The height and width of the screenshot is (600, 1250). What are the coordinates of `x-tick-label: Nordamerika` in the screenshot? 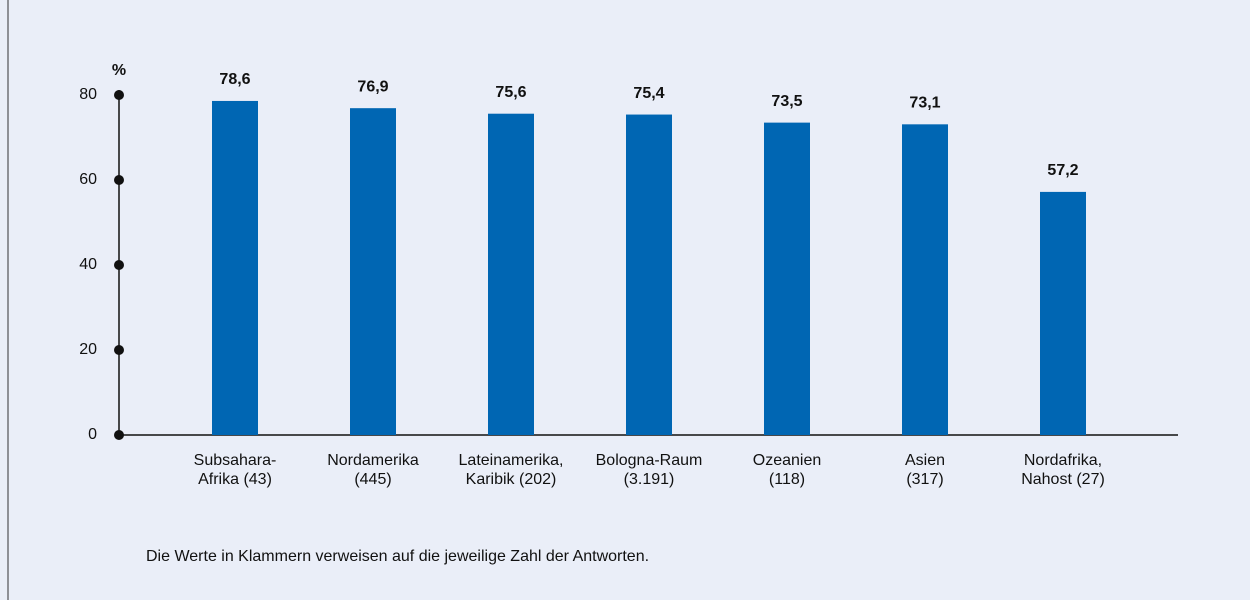 It's located at (373, 460).